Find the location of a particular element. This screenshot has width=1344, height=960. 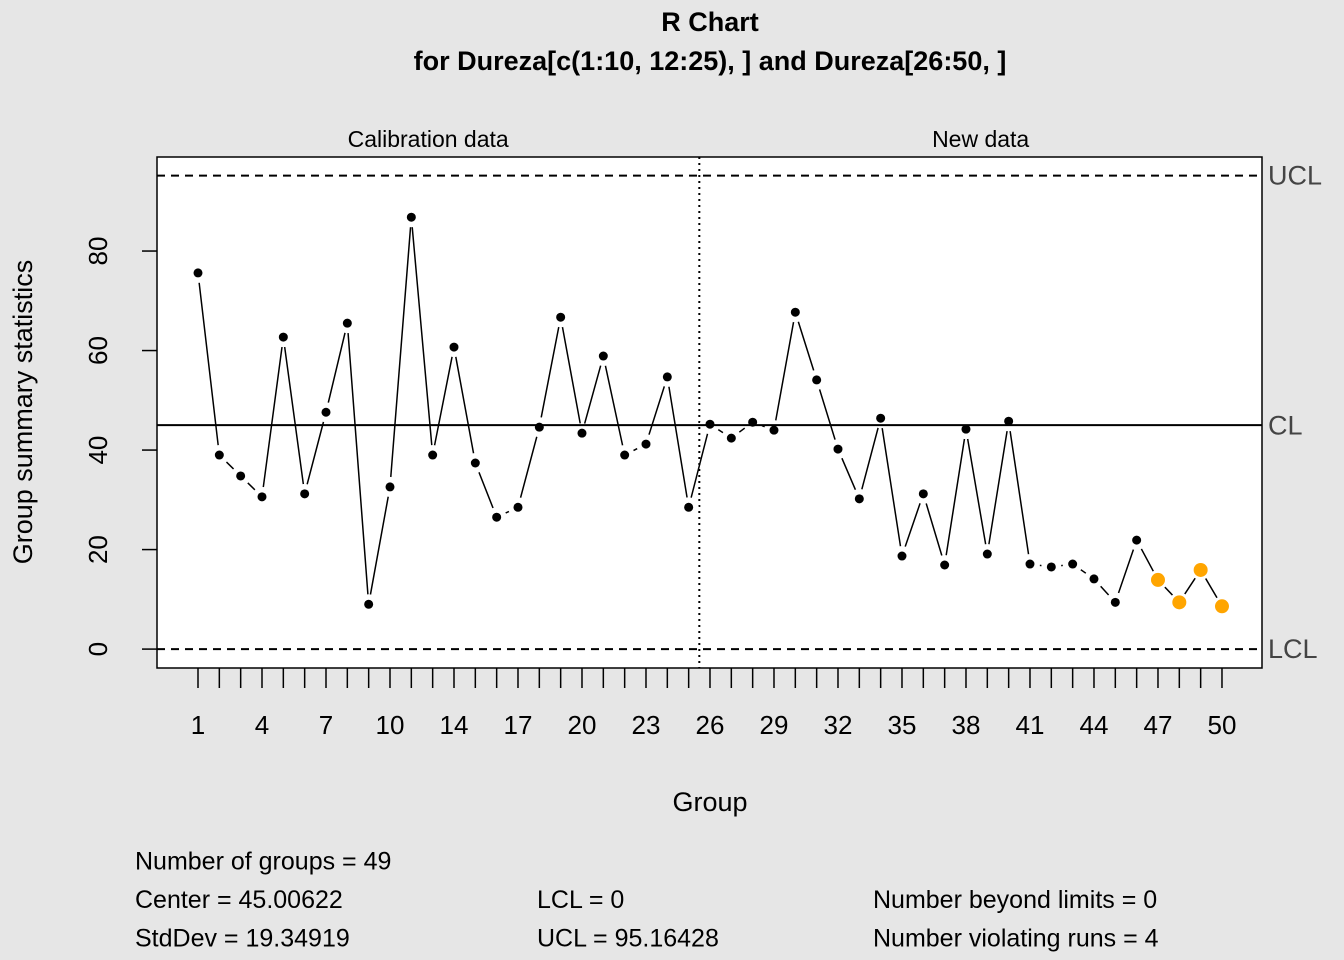

x-tick-label: 44 is located at coordinates (1094, 725).